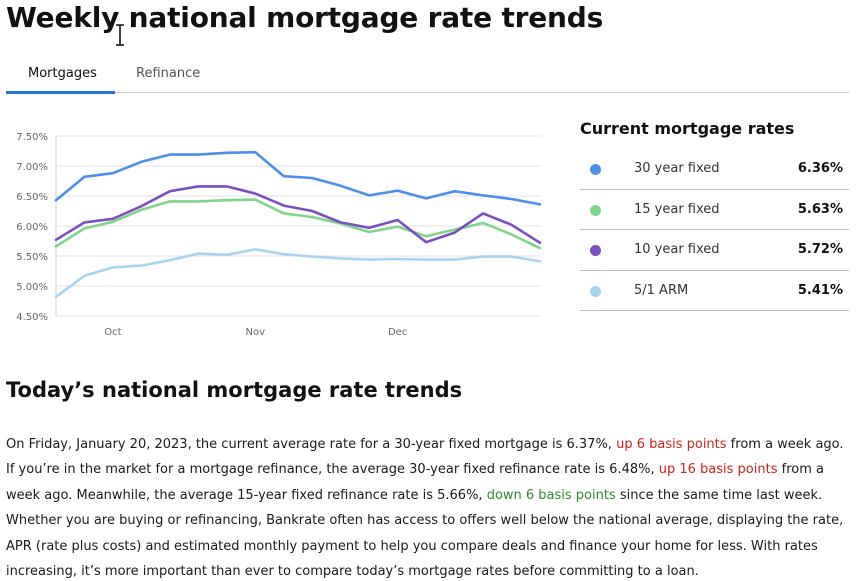  I want to click on page-title: Weekly national mortgage rate trends, so click(305, 17).